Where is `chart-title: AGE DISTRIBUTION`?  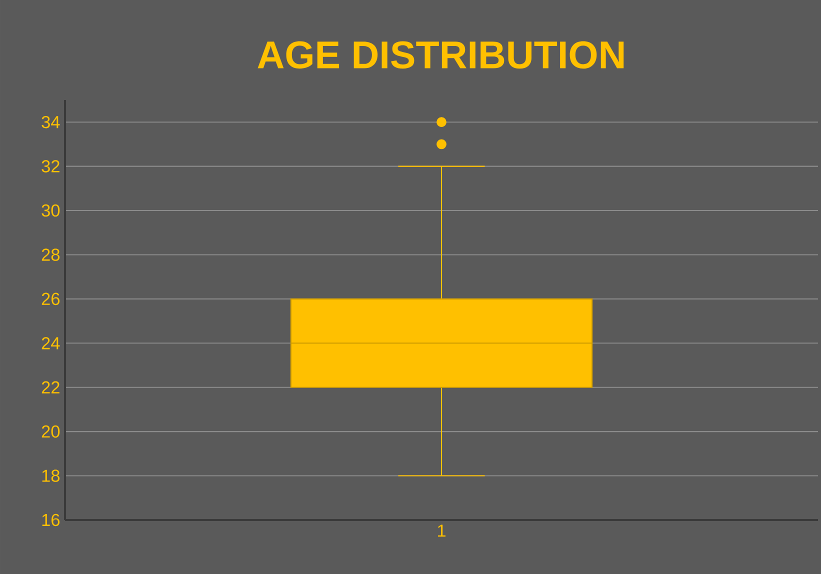 chart-title: AGE DISTRIBUTION is located at coordinates (441, 55).